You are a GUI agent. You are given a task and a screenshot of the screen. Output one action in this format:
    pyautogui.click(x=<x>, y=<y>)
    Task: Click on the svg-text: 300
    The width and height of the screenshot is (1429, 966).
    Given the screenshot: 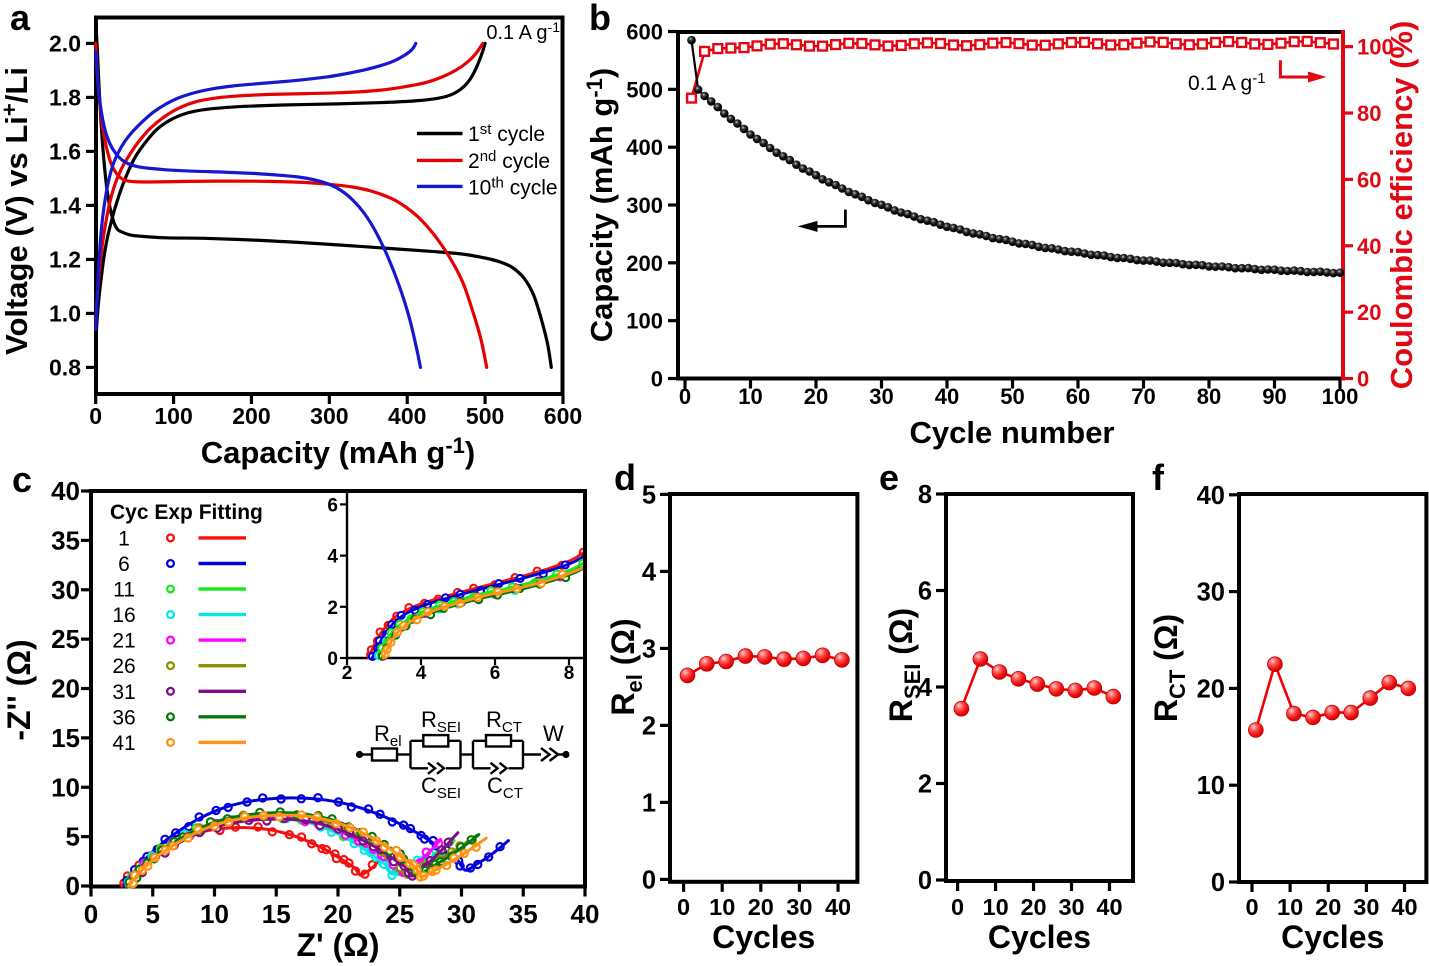 What is the action you would take?
    pyautogui.click(x=644, y=205)
    